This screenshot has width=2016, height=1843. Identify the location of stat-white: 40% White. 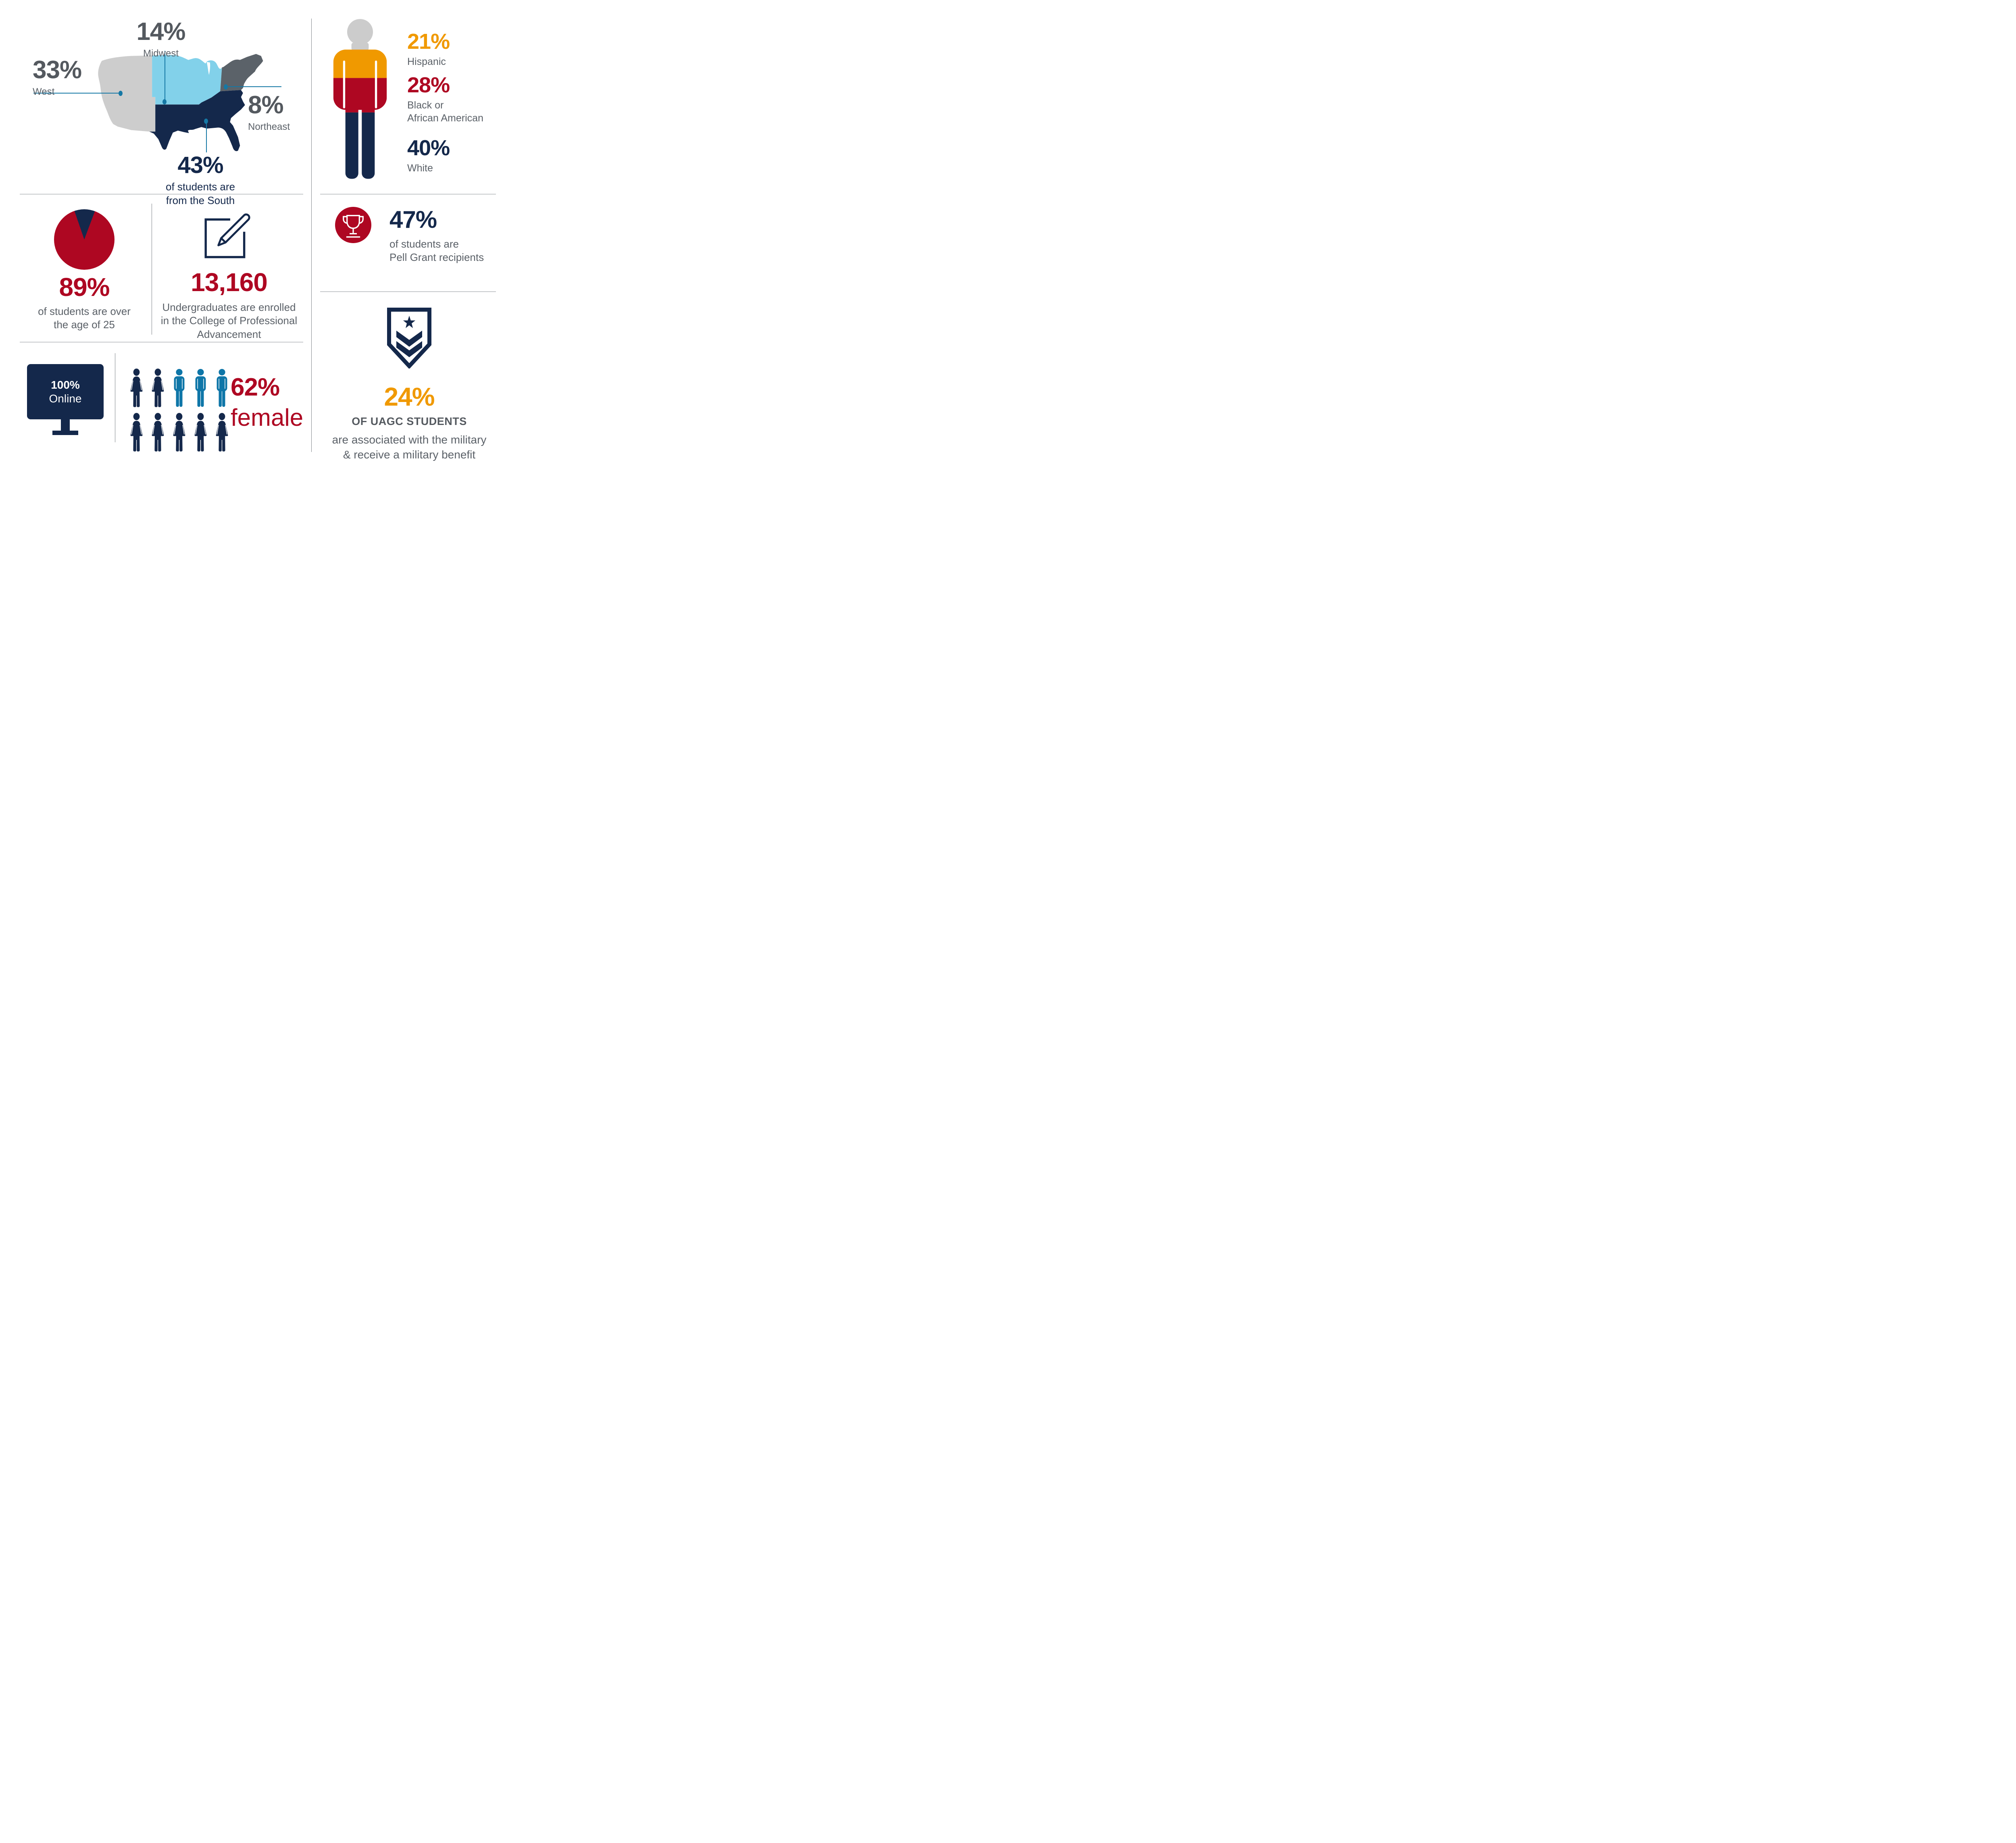
(428, 156).